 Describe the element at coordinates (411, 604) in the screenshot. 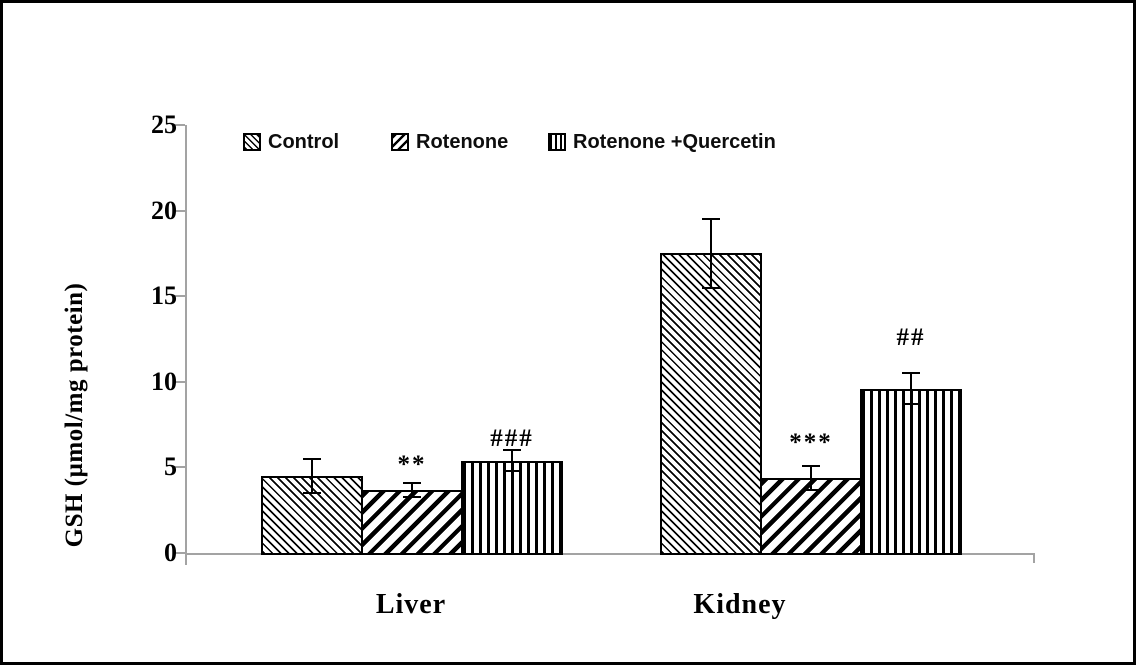

I see `x-category-label: Liver` at that location.